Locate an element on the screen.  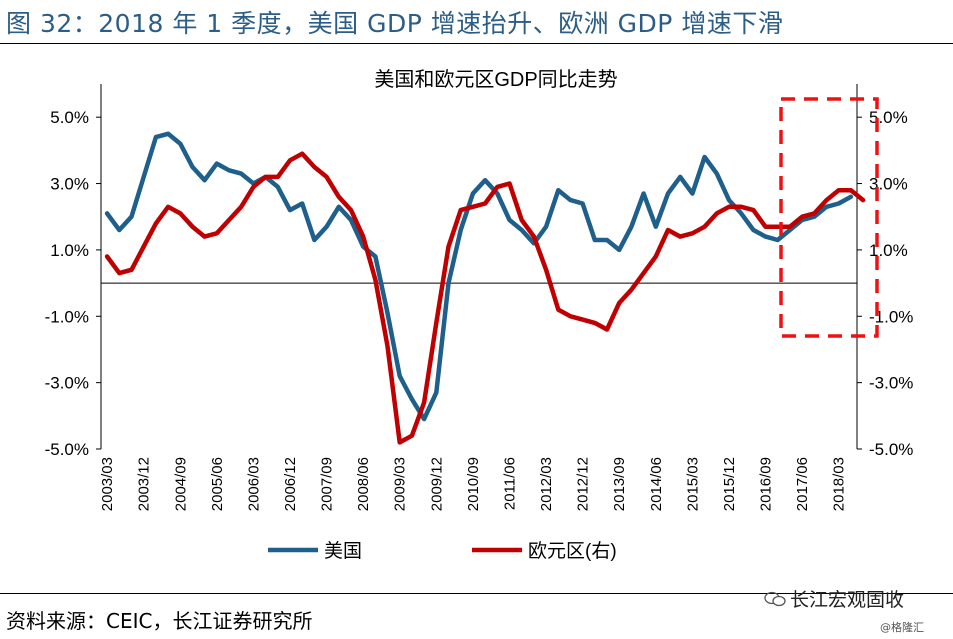
watermark: 长江宏观固收 is located at coordinates (834, 598).